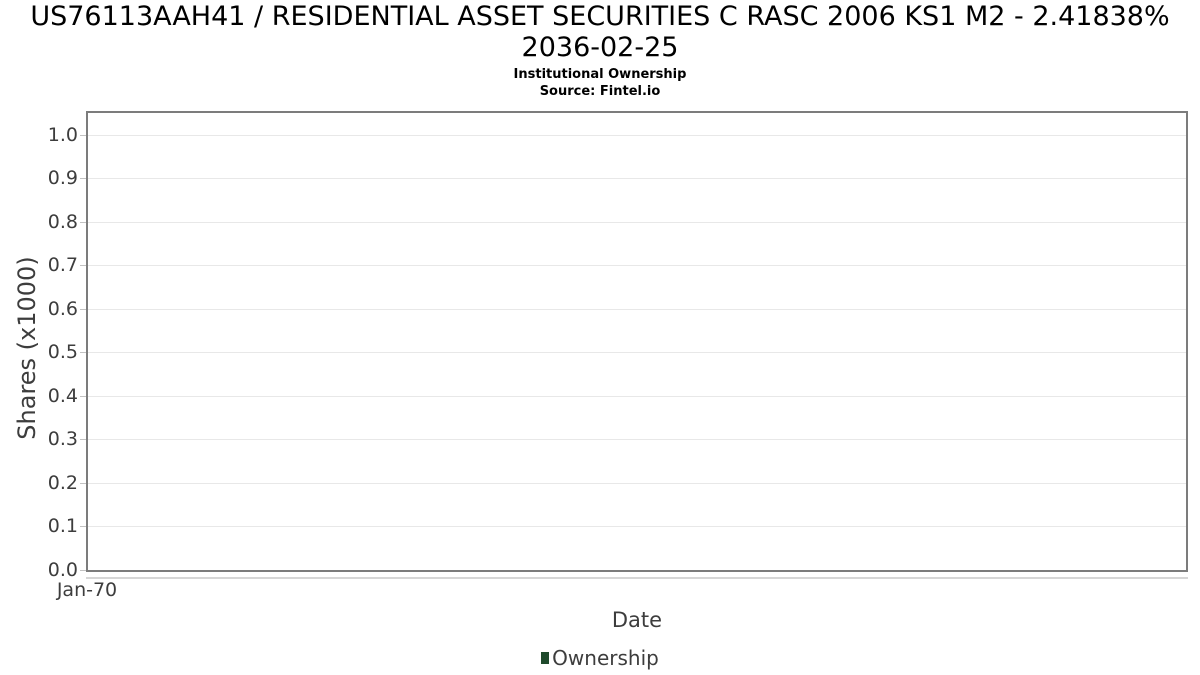  Describe the element at coordinates (62, 439) in the screenshot. I see `y-tick-label: 0.3` at that location.